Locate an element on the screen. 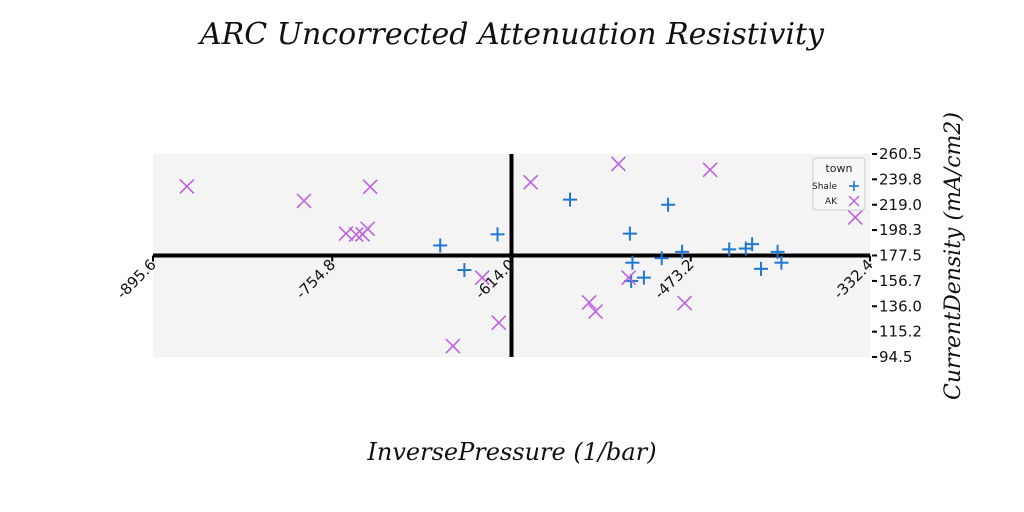  y-tick-label: 136.0 is located at coordinates (900, 306).